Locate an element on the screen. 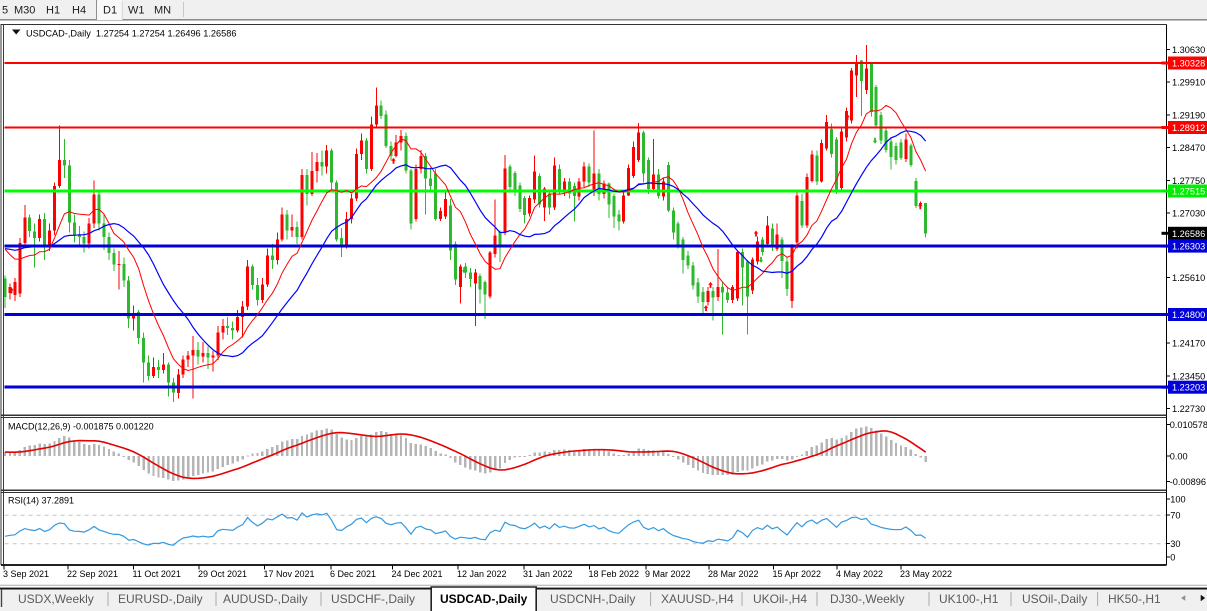 The image size is (1207, 611). svg-text: H4 is located at coordinates (79, 11).